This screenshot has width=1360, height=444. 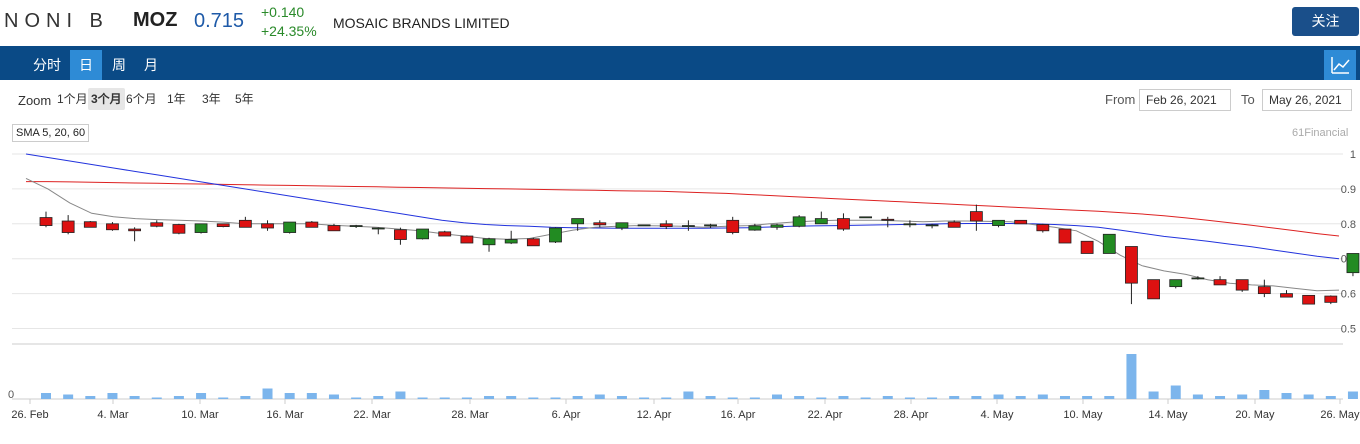 What do you see at coordinates (119, 65) in the screenshot?
I see `tab-weekly: 周` at bounding box center [119, 65].